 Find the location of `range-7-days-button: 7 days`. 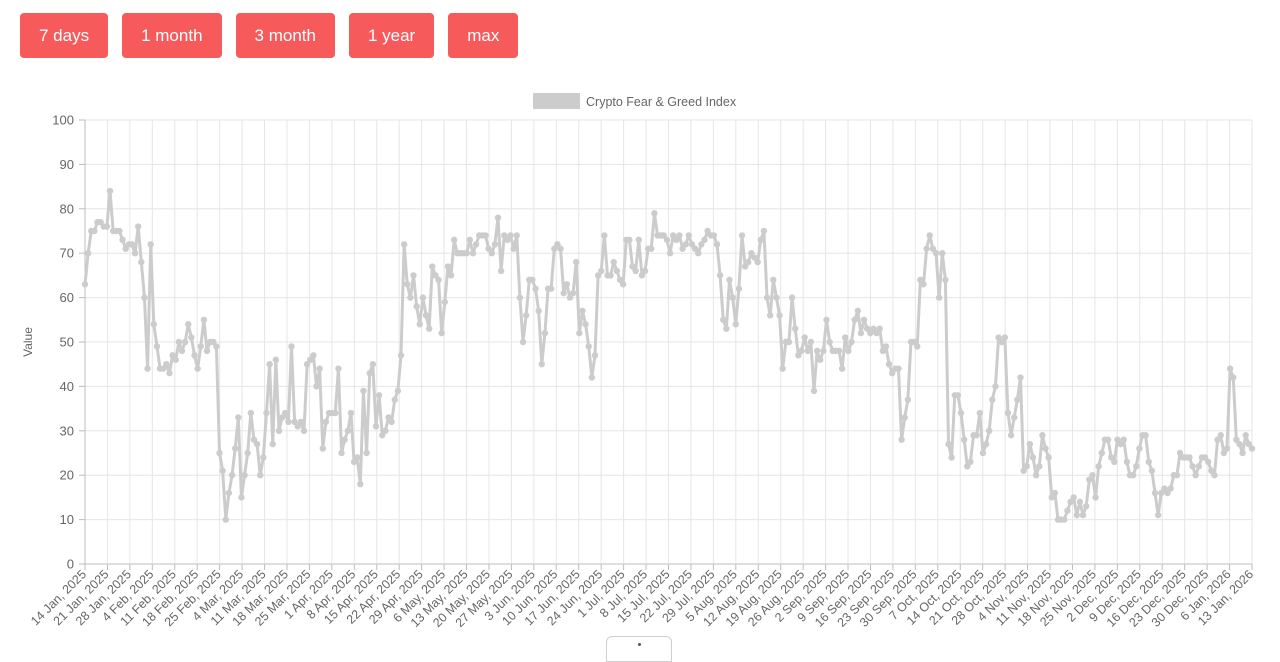

range-7-days-button: 7 days is located at coordinates (64, 35).